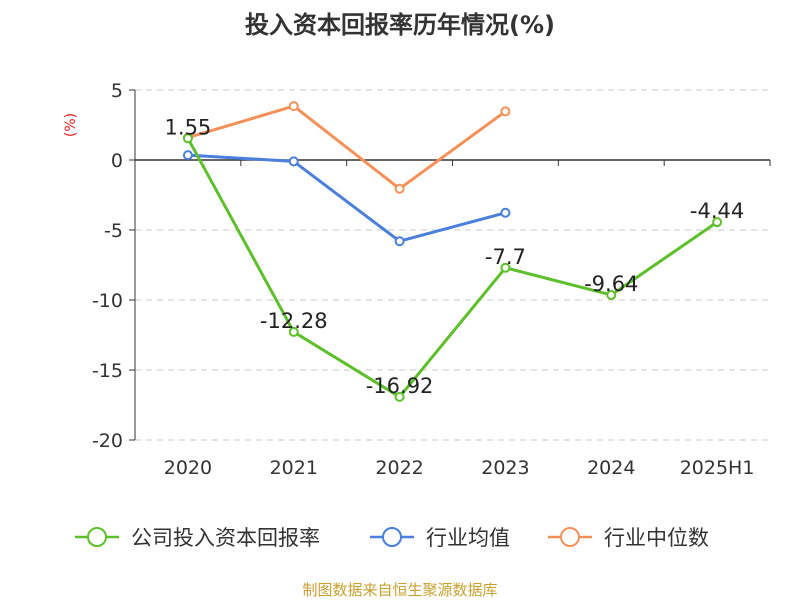 Image resolution: width=800 pixels, height=600 pixels. I want to click on legend-label: 公司投入资本回报率, so click(225, 538).